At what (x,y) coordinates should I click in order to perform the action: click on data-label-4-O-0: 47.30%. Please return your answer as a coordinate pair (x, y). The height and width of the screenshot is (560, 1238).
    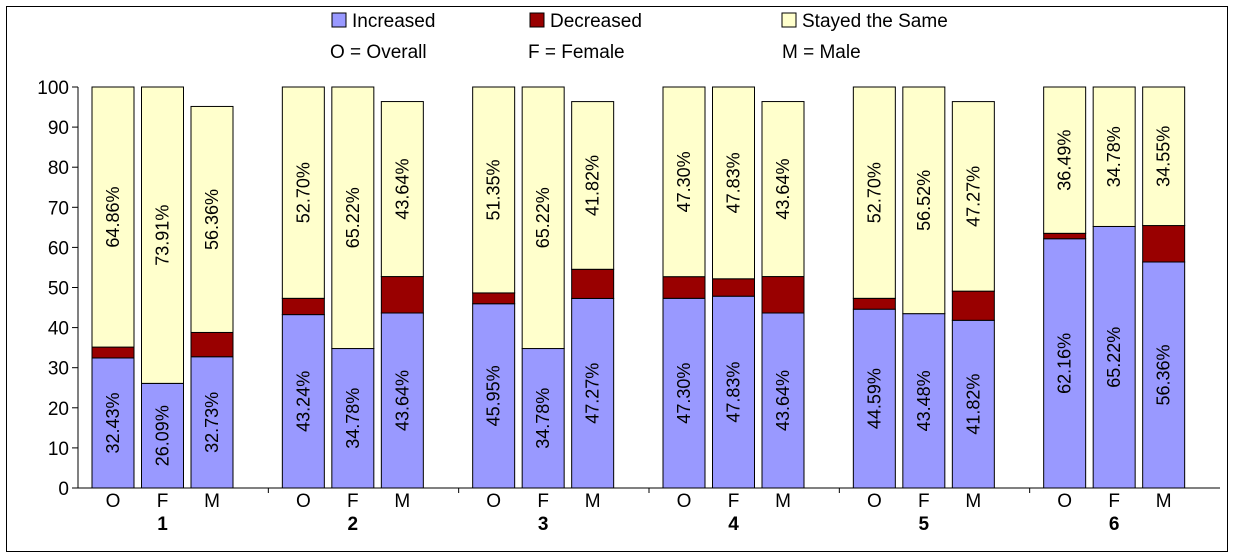
    Looking at the image, I should click on (684, 393).